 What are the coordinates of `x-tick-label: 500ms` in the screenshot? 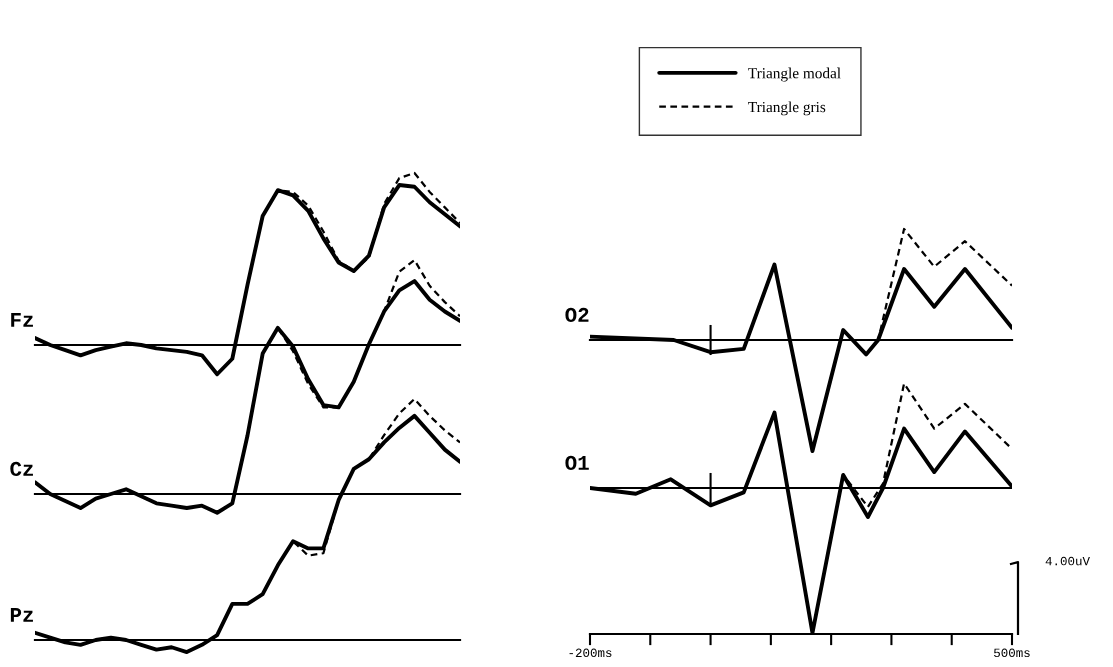 It's located at (1012, 653).